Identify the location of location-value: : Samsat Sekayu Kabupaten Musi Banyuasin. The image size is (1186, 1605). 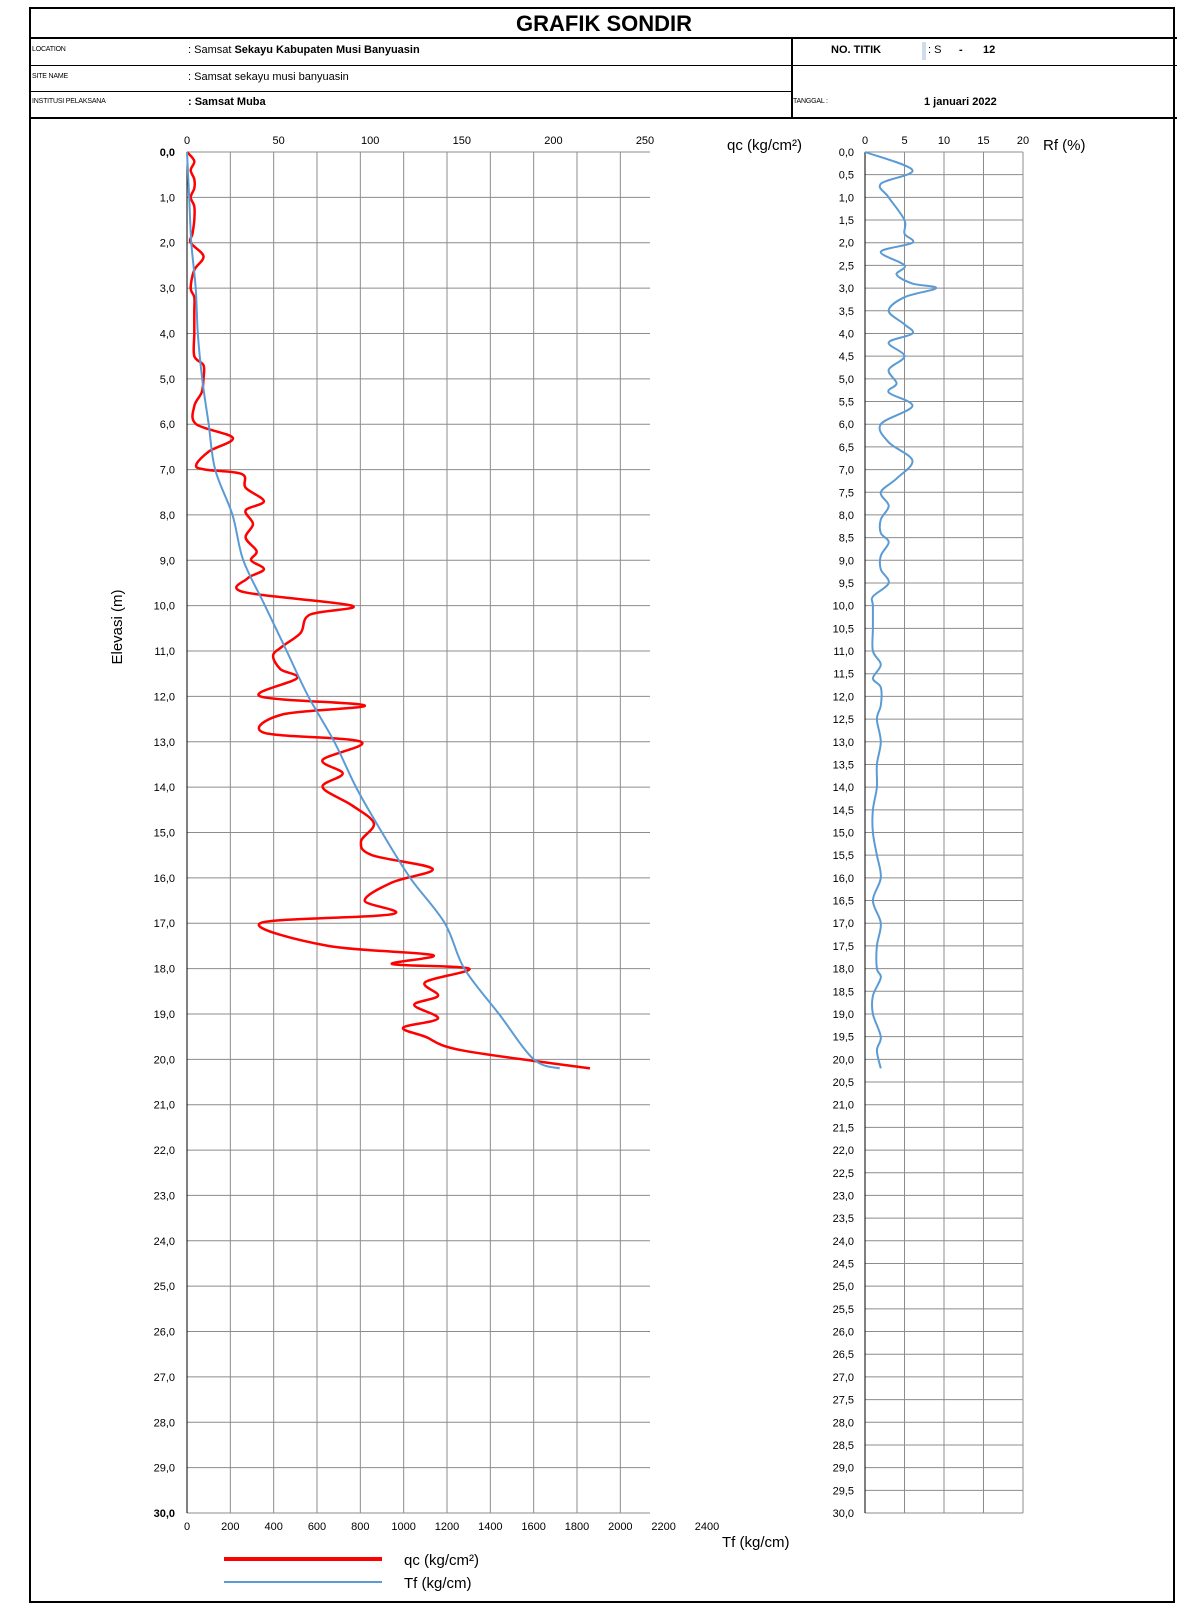
(304, 50).